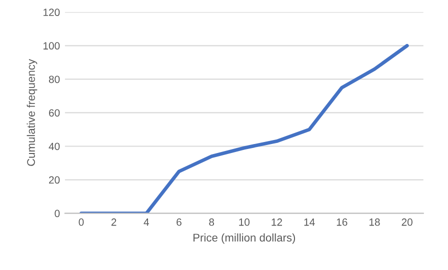  What do you see at coordinates (244, 222) in the screenshot?
I see `x-tick-label: 10` at bounding box center [244, 222].